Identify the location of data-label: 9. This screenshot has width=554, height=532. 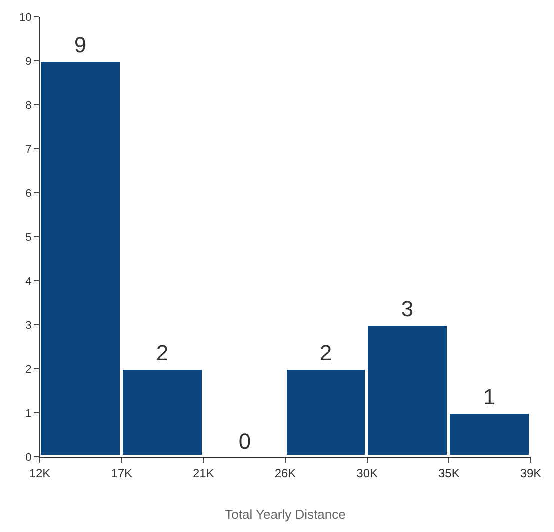
(80, 45).